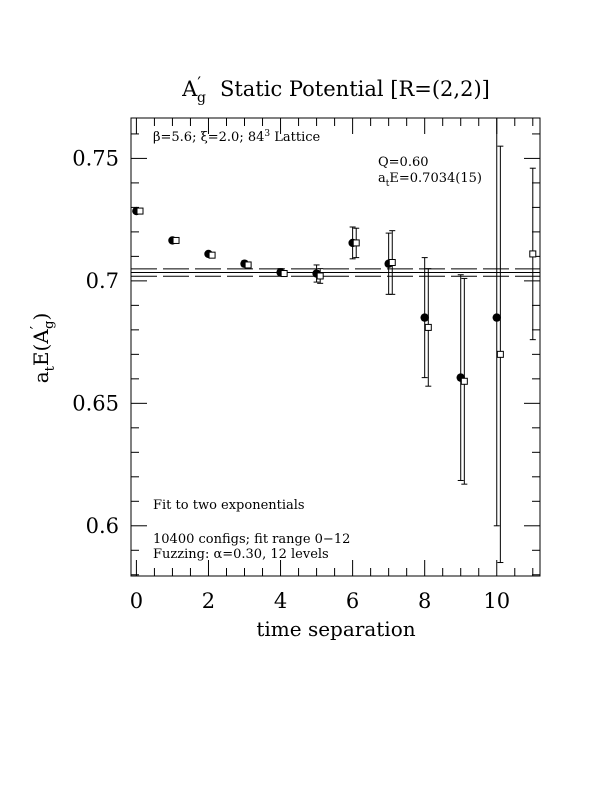 This screenshot has width=612, height=792. What do you see at coordinates (424, 601) in the screenshot?
I see `x-tick-label: 8` at bounding box center [424, 601].